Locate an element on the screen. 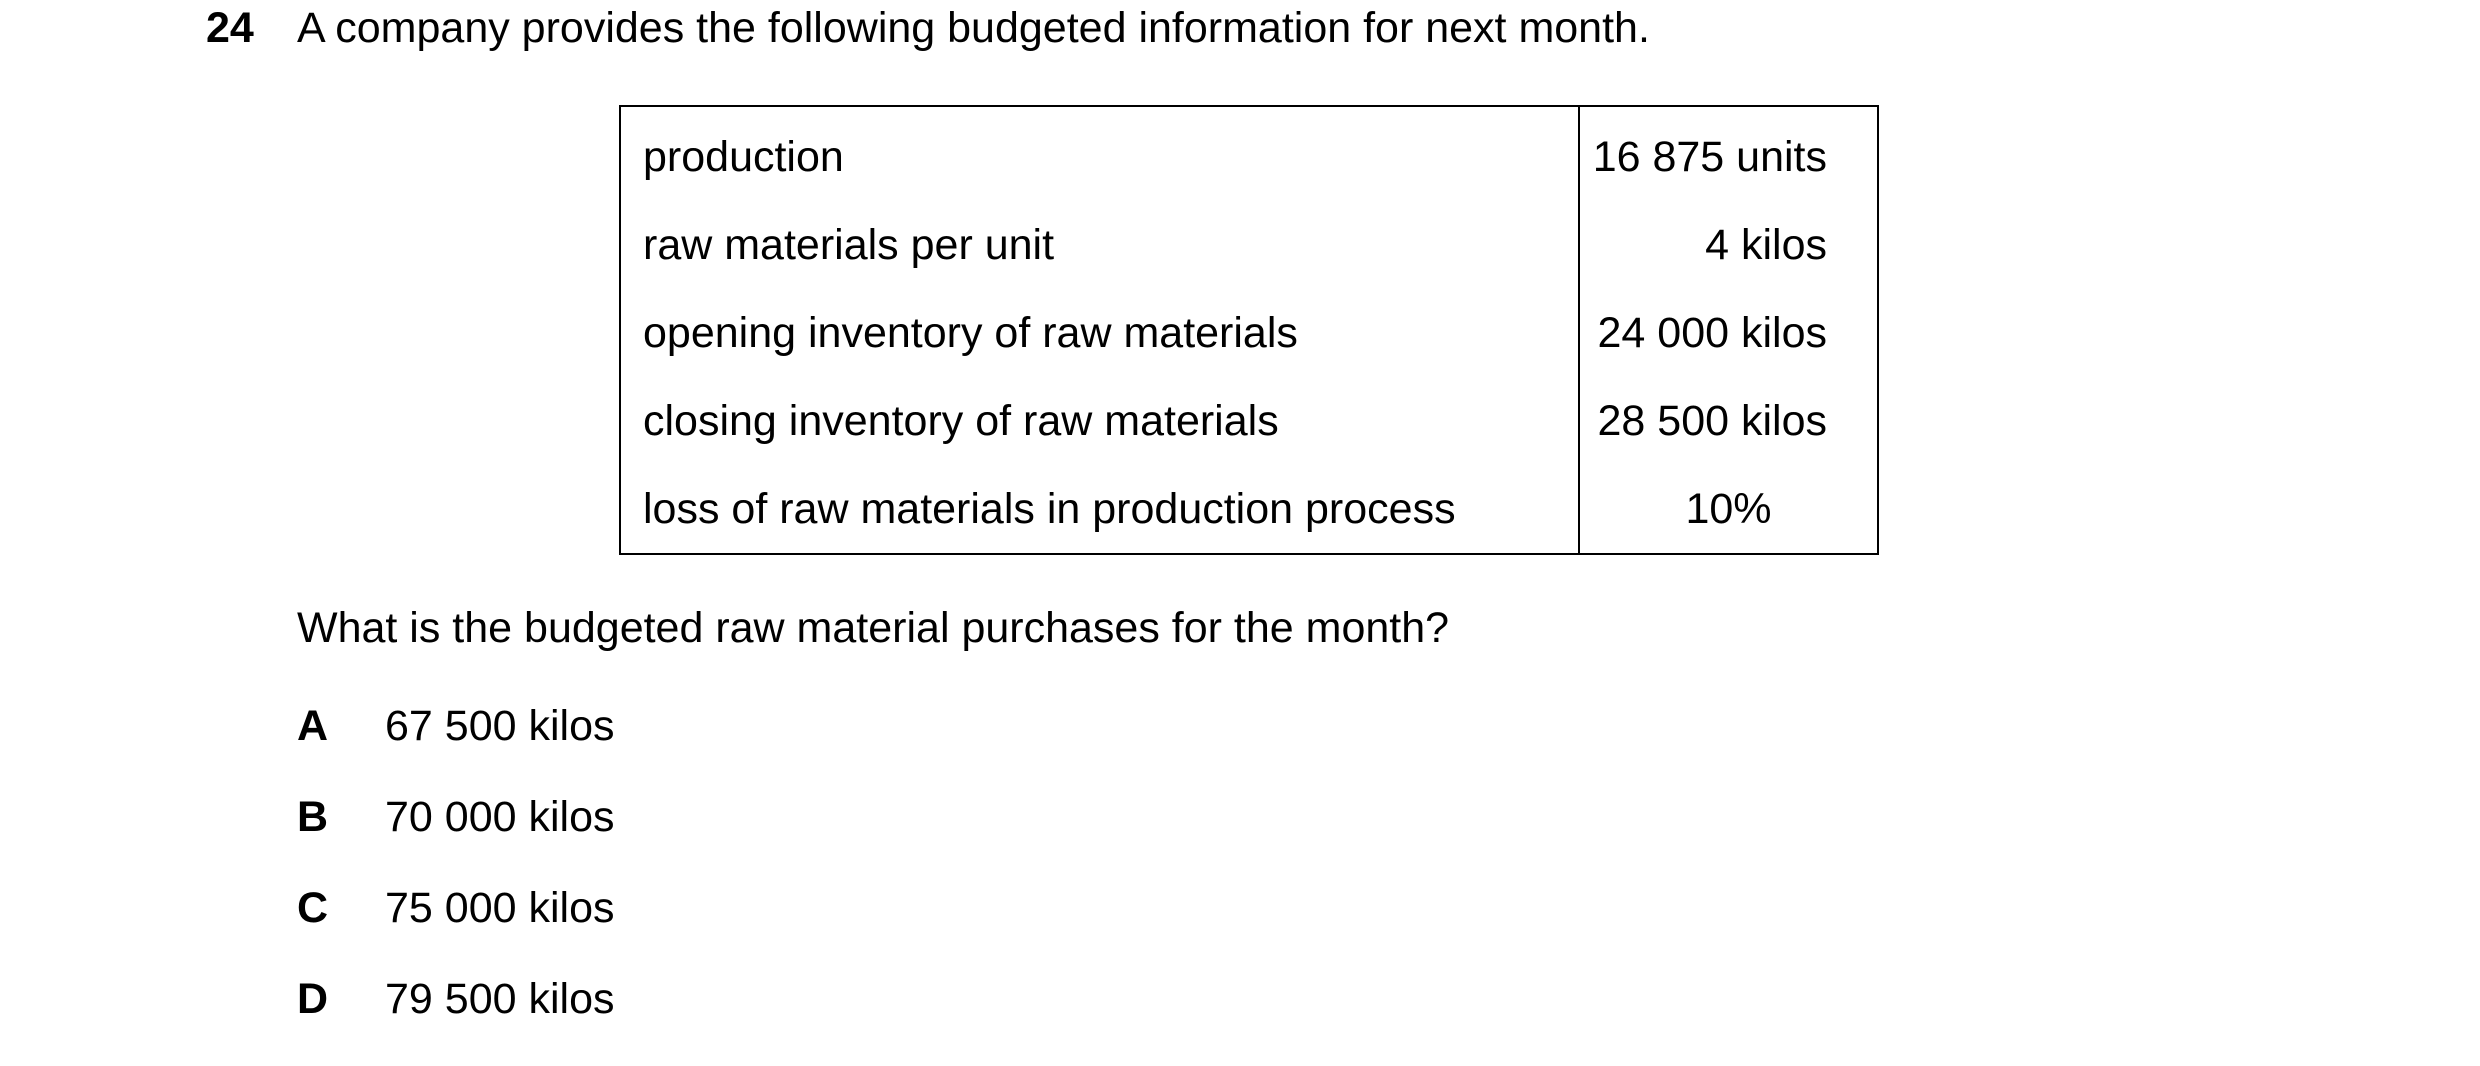  answer-option-d: D 79 500 kilos is located at coordinates (456, 1020).